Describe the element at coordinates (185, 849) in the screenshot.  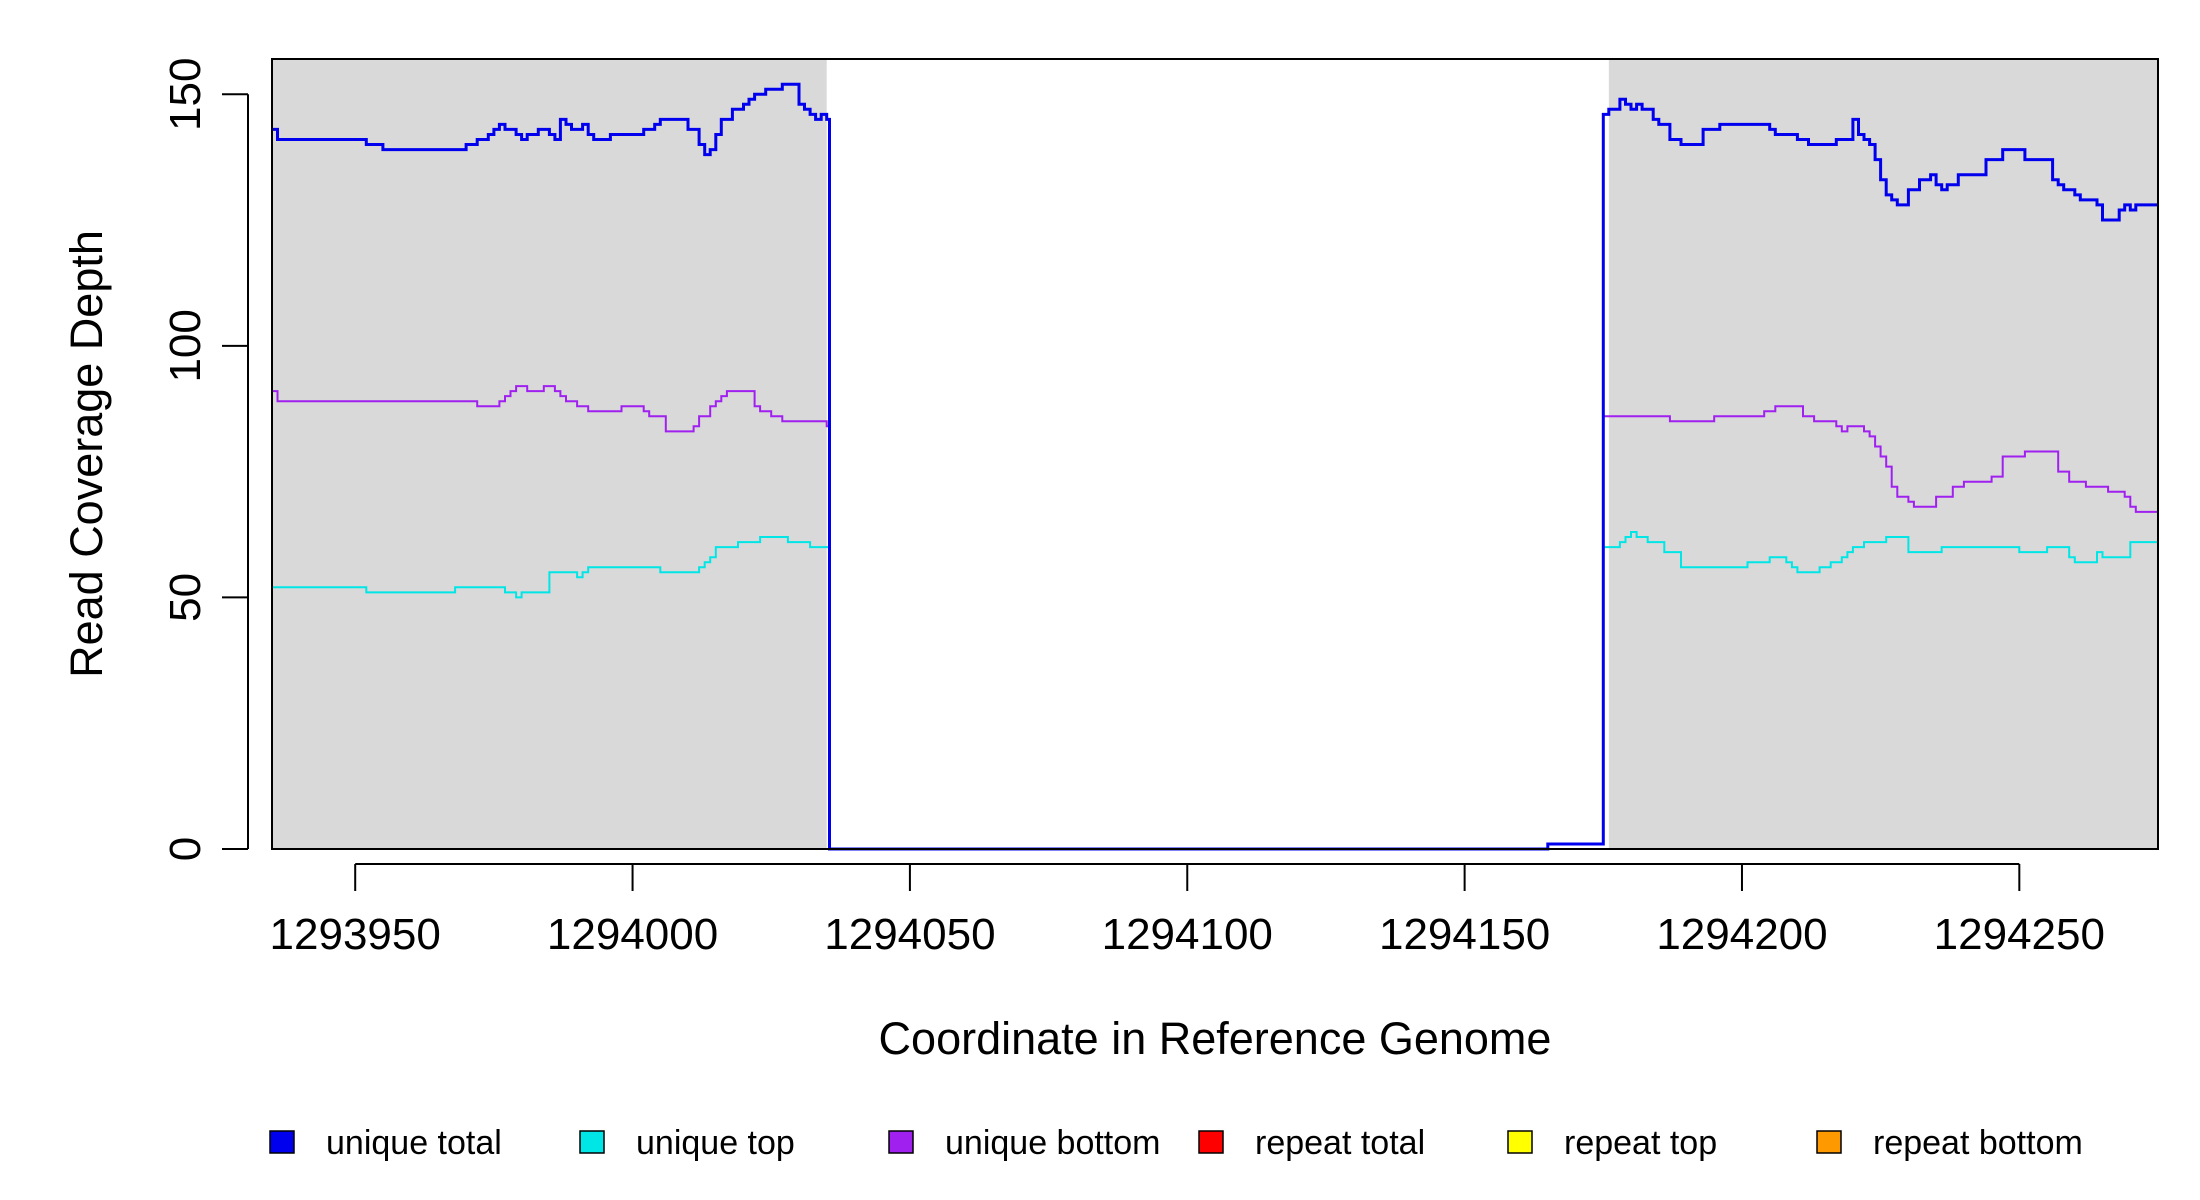
I see `y-tick-label: 0` at that location.